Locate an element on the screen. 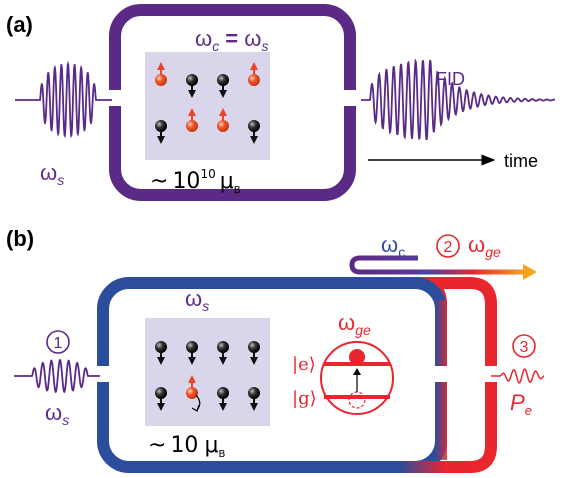 This screenshot has width=569, height=478. excited-population is located at coordinates (357, 357).